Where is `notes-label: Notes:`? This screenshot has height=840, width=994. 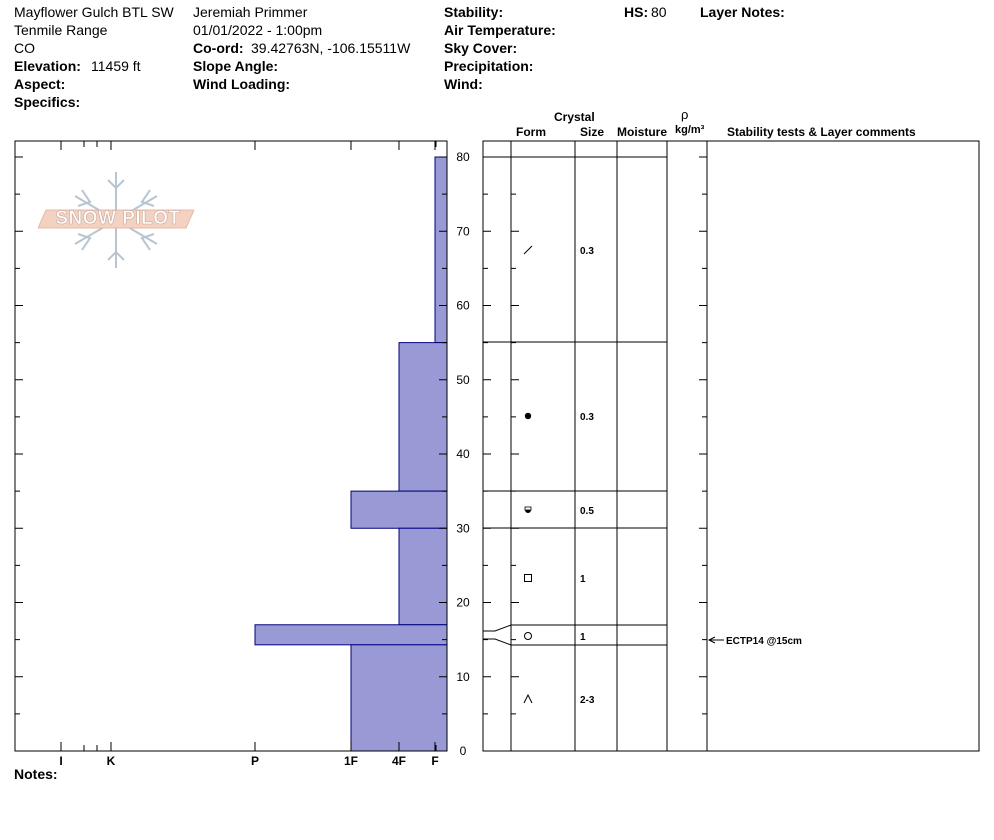
notes-label: Notes: is located at coordinates (36, 774).